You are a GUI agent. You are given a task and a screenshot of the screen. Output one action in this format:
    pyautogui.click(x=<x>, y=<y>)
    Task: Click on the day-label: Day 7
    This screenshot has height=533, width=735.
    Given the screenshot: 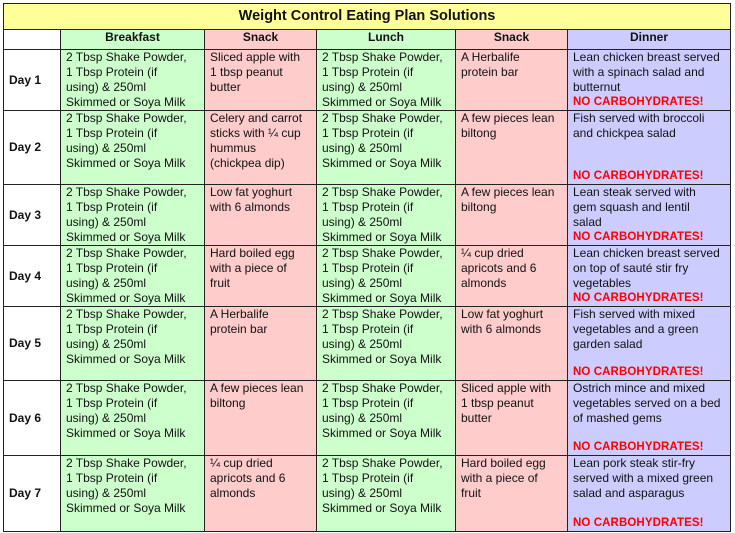 What is the action you would take?
    pyautogui.click(x=32, y=493)
    